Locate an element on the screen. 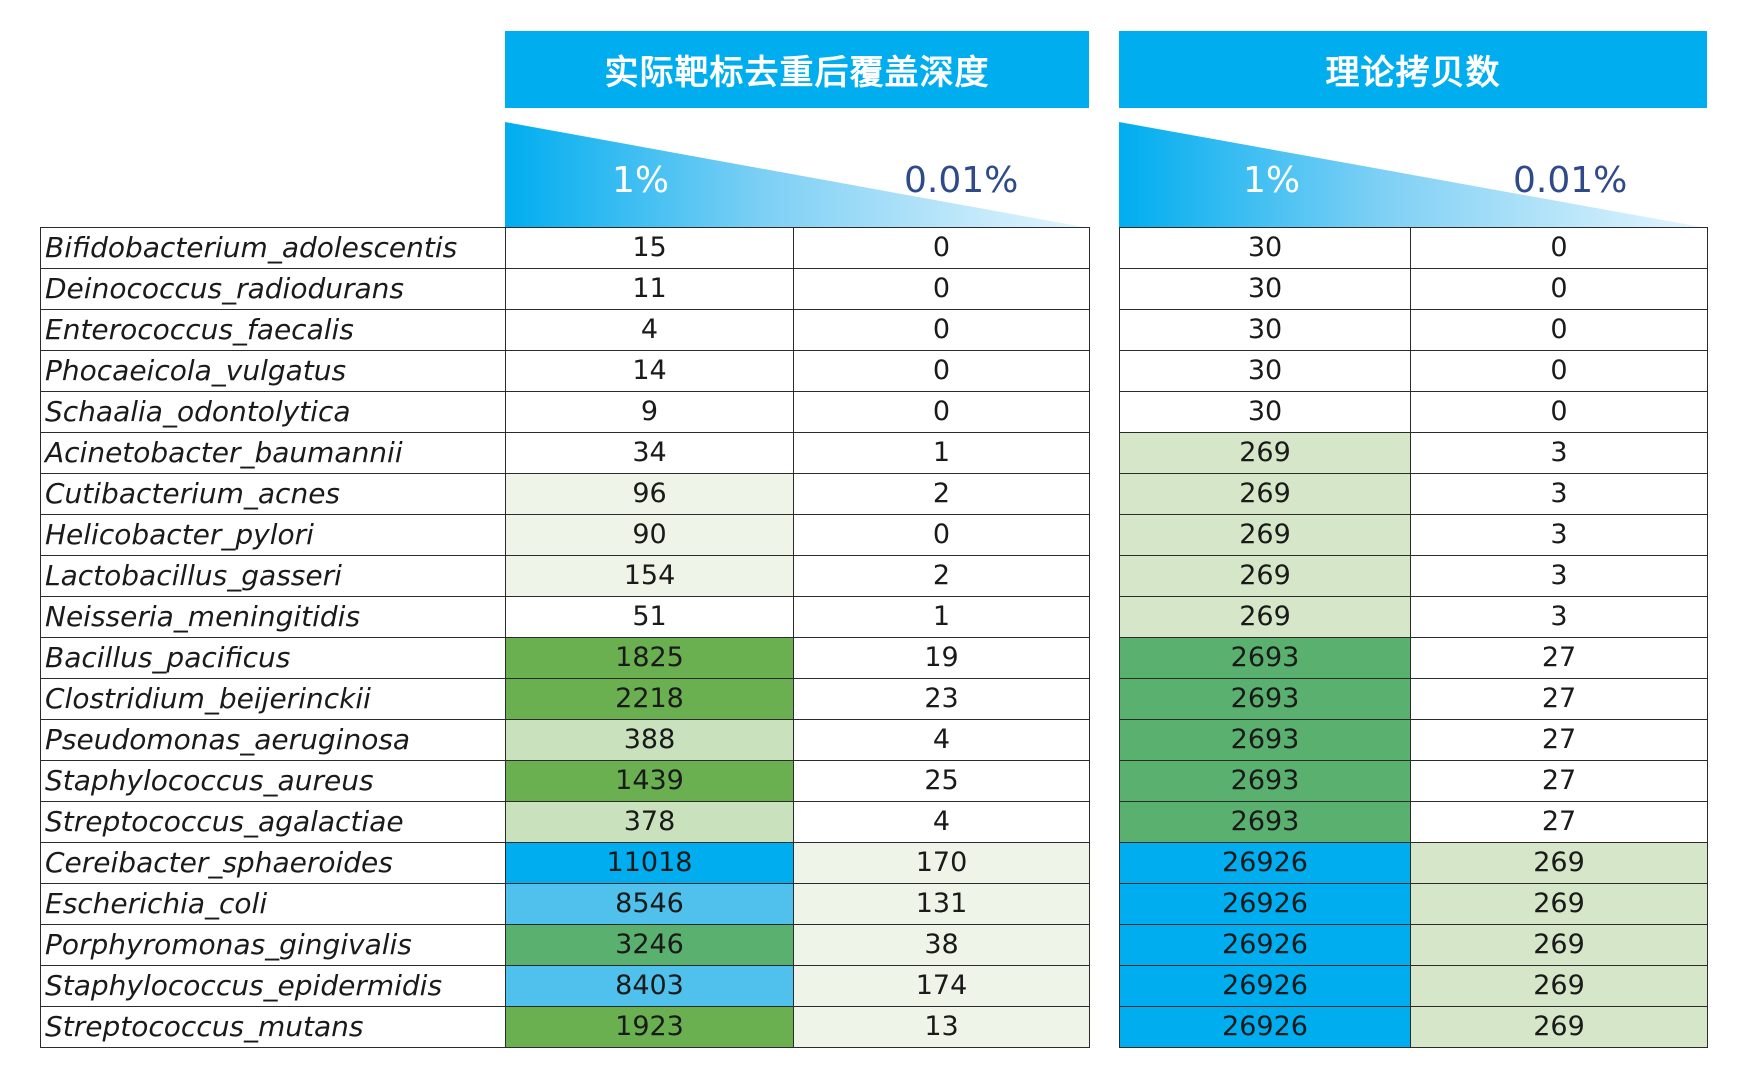 This screenshot has height=1092, width=1757. depth-001pct-cell: 38 is located at coordinates (941, 945).